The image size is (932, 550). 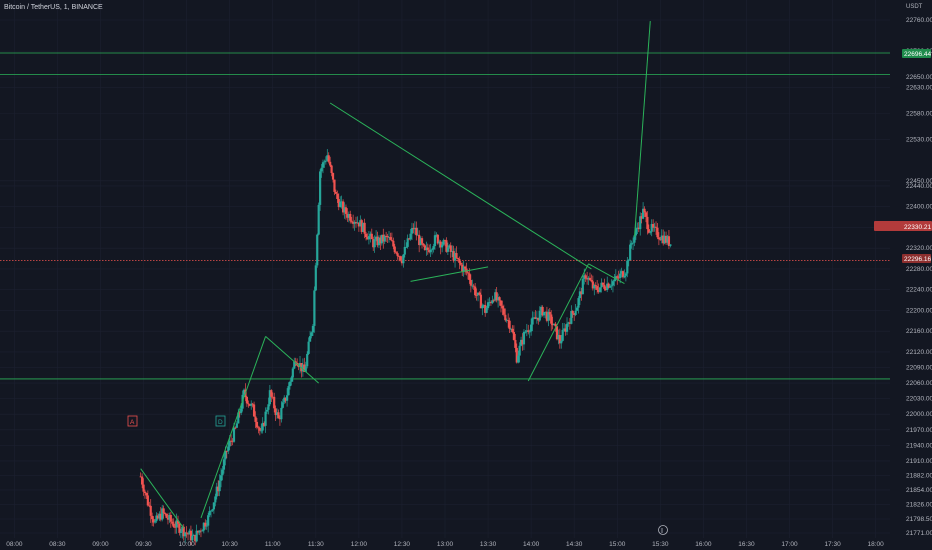 I want to click on x-tick-label: 18:00, so click(x=876, y=544).